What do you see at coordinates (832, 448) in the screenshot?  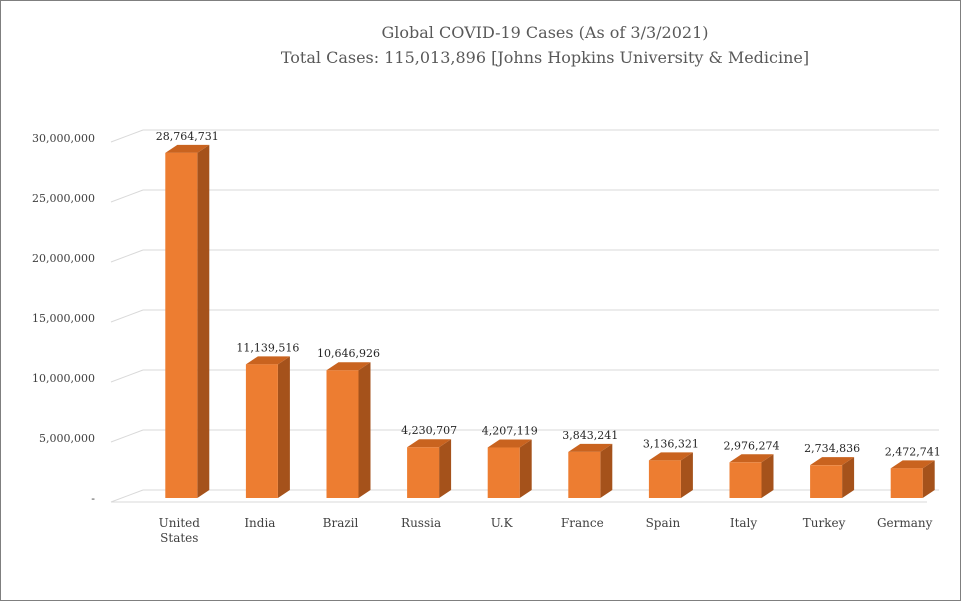 I see `data-label: 2,734,836` at bounding box center [832, 448].